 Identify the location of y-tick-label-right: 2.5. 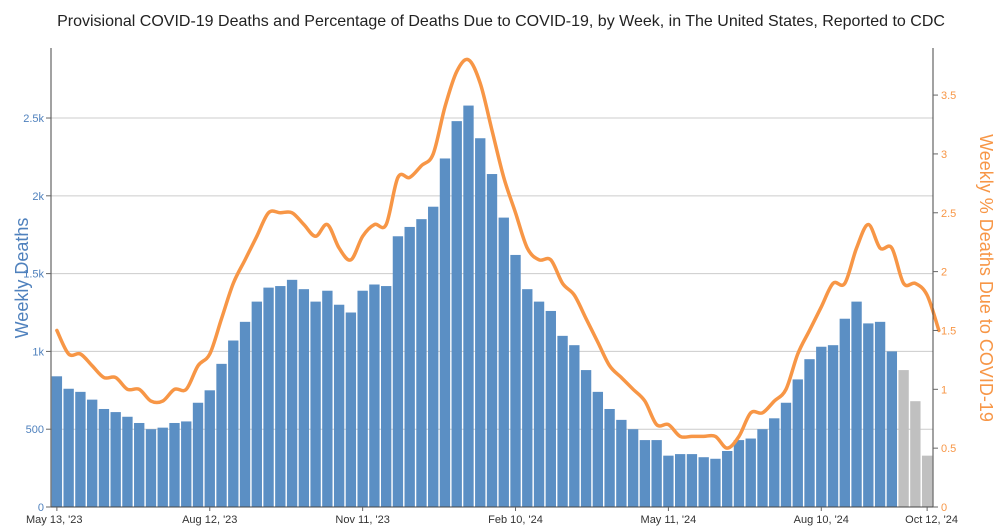
(948, 214).